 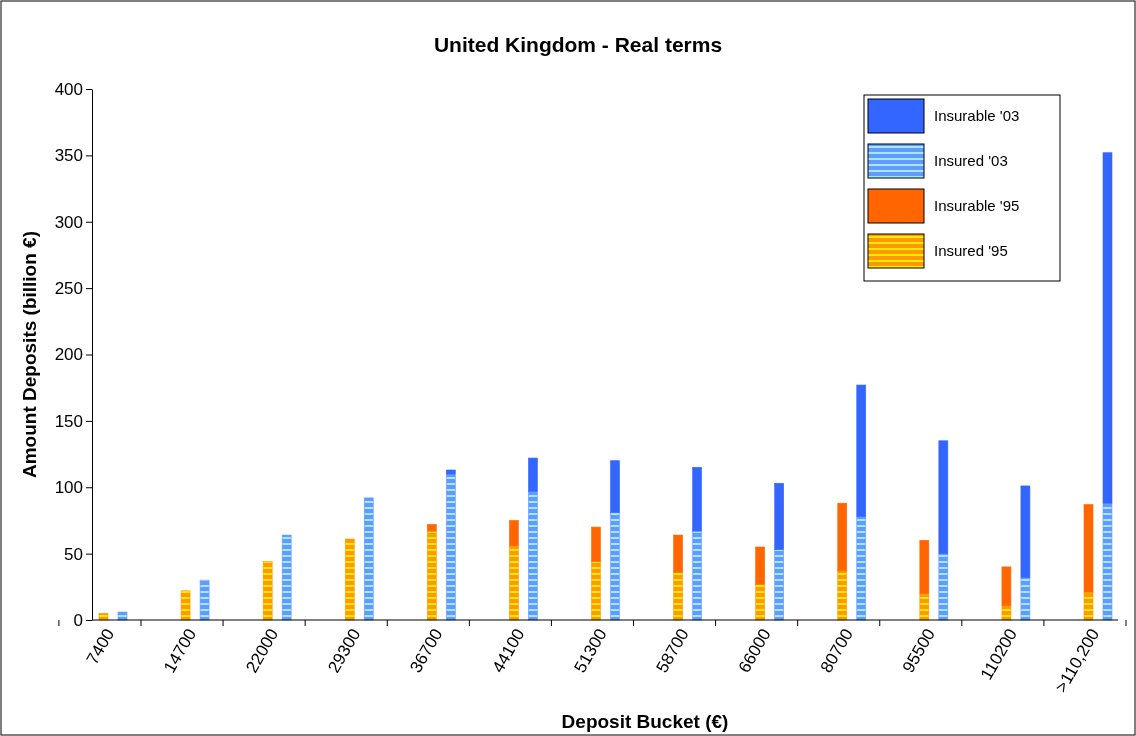 What do you see at coordinates (68, 89) in the screenshot?
I see `y-tick-label: 400` at bounding box center [68, 89].